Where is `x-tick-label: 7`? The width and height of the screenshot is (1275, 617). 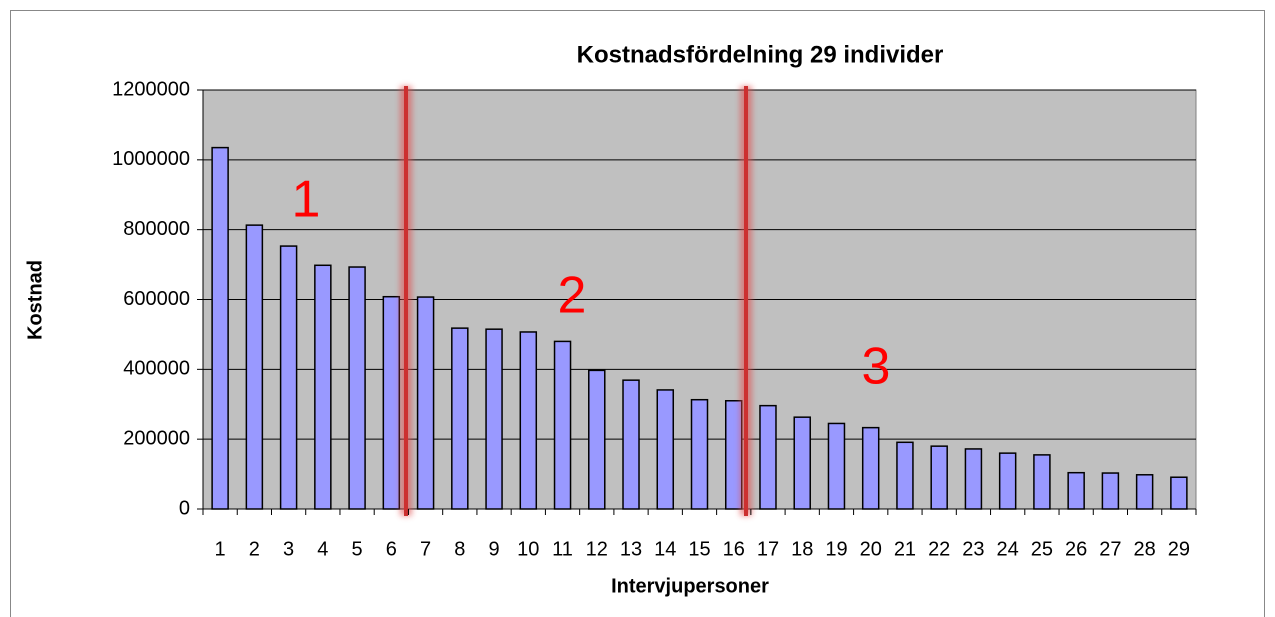
x-tick-label: 7 is located at coordinates (425, 549).